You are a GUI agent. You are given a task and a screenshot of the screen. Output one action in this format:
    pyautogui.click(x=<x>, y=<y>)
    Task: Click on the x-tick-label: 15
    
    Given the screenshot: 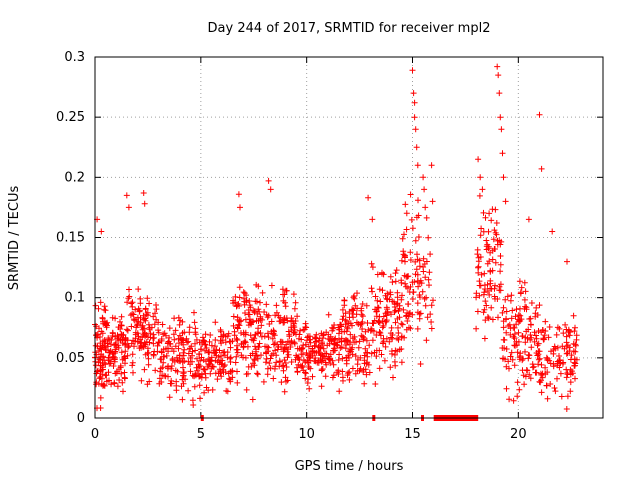 What is the action you would take?
    pyautogui.click(x=412, y=434)
    